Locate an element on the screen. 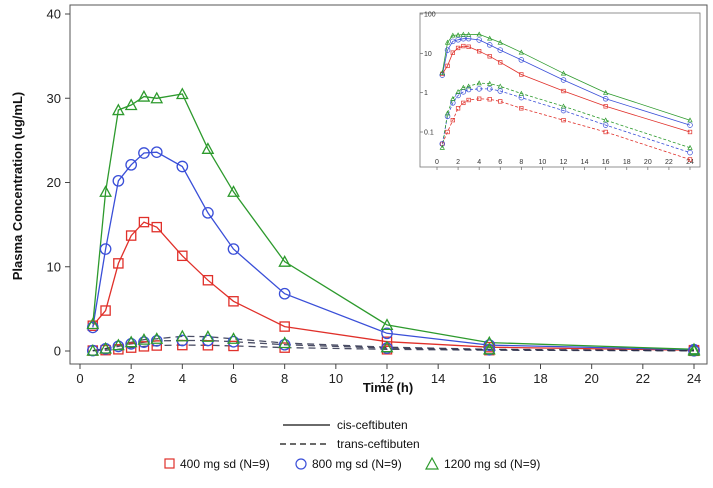 This screenshot has width=713, height=488. legend-circle-marker is located at coordinates (301, 464).